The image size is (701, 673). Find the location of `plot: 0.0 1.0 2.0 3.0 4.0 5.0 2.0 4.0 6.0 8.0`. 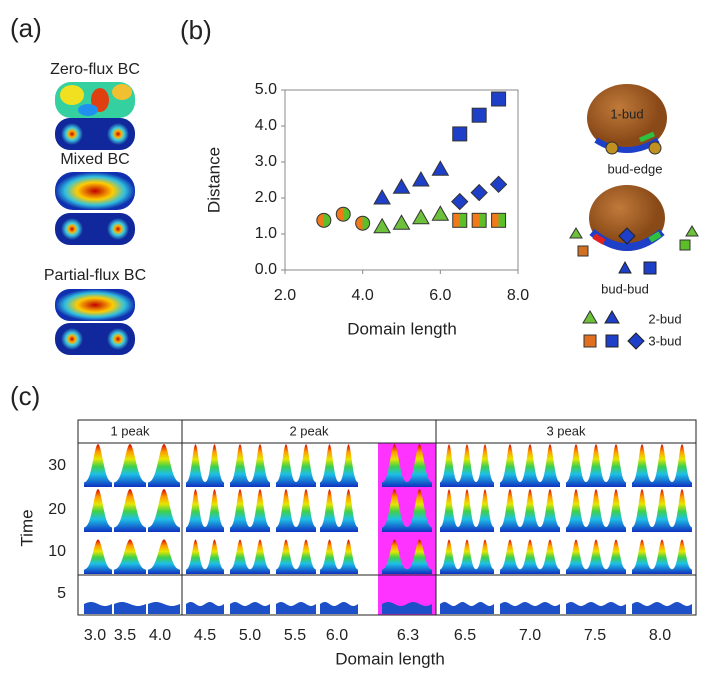

plot: 0.0 1.0 2.0 3.0 4.0 5.0 2.0 4.0 6.0 8.0 is located at coordinates (392, 192).